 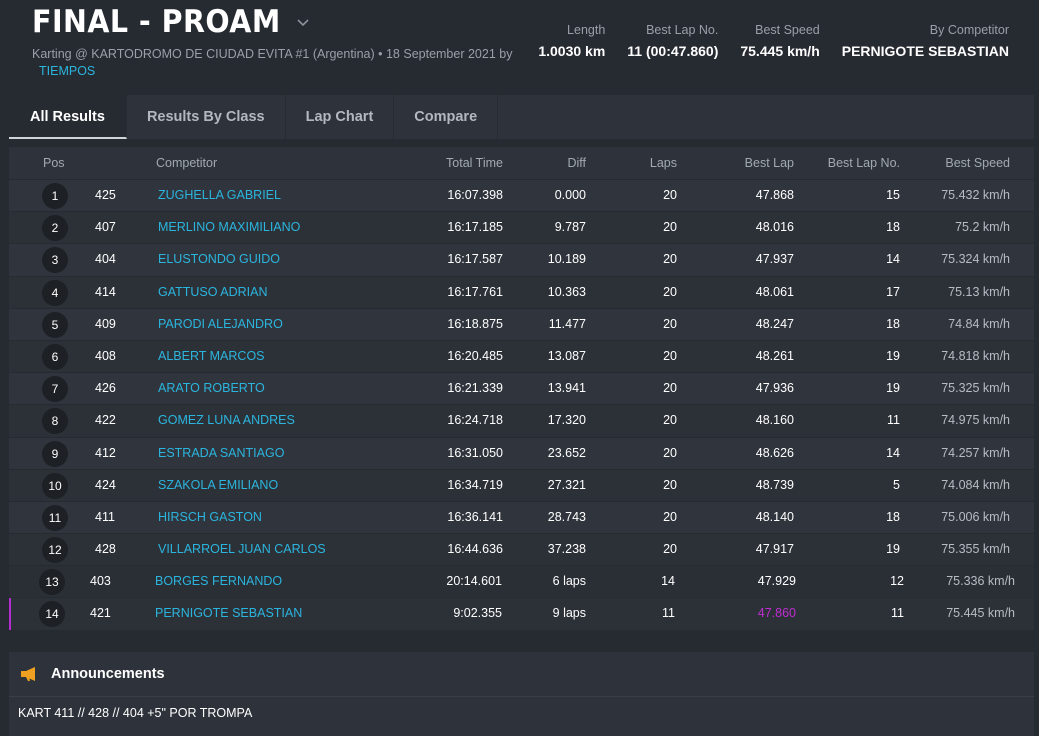 What do you see at coordinates (570, 227) in the screenshot?
I see `diff-value: 9.787` at bounding box center [570, 227].